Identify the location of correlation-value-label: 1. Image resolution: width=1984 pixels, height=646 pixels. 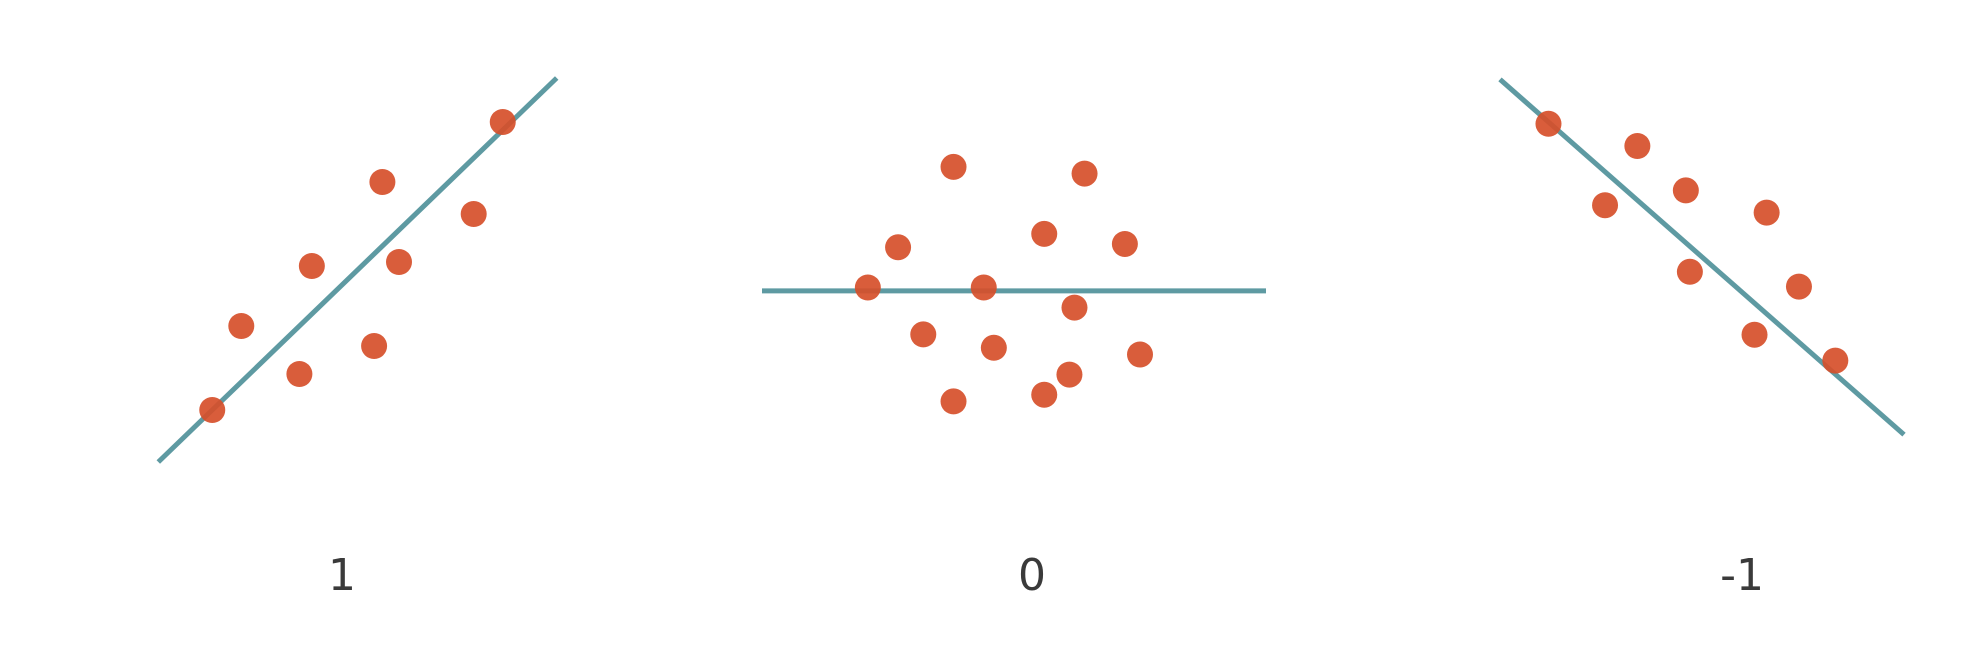
(342, 575).